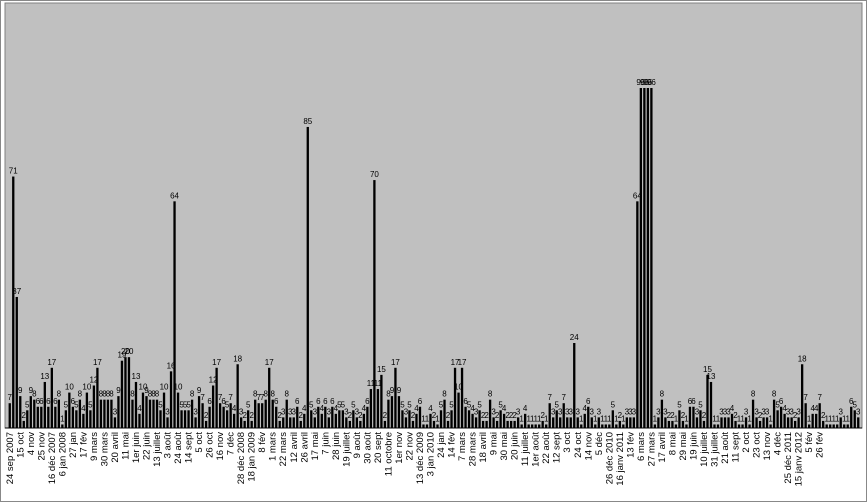  What do you see at coordinates (189, 448) in the screenshot?
I see `x-tick-label: 14 sept` at bounding box center [189, 448].